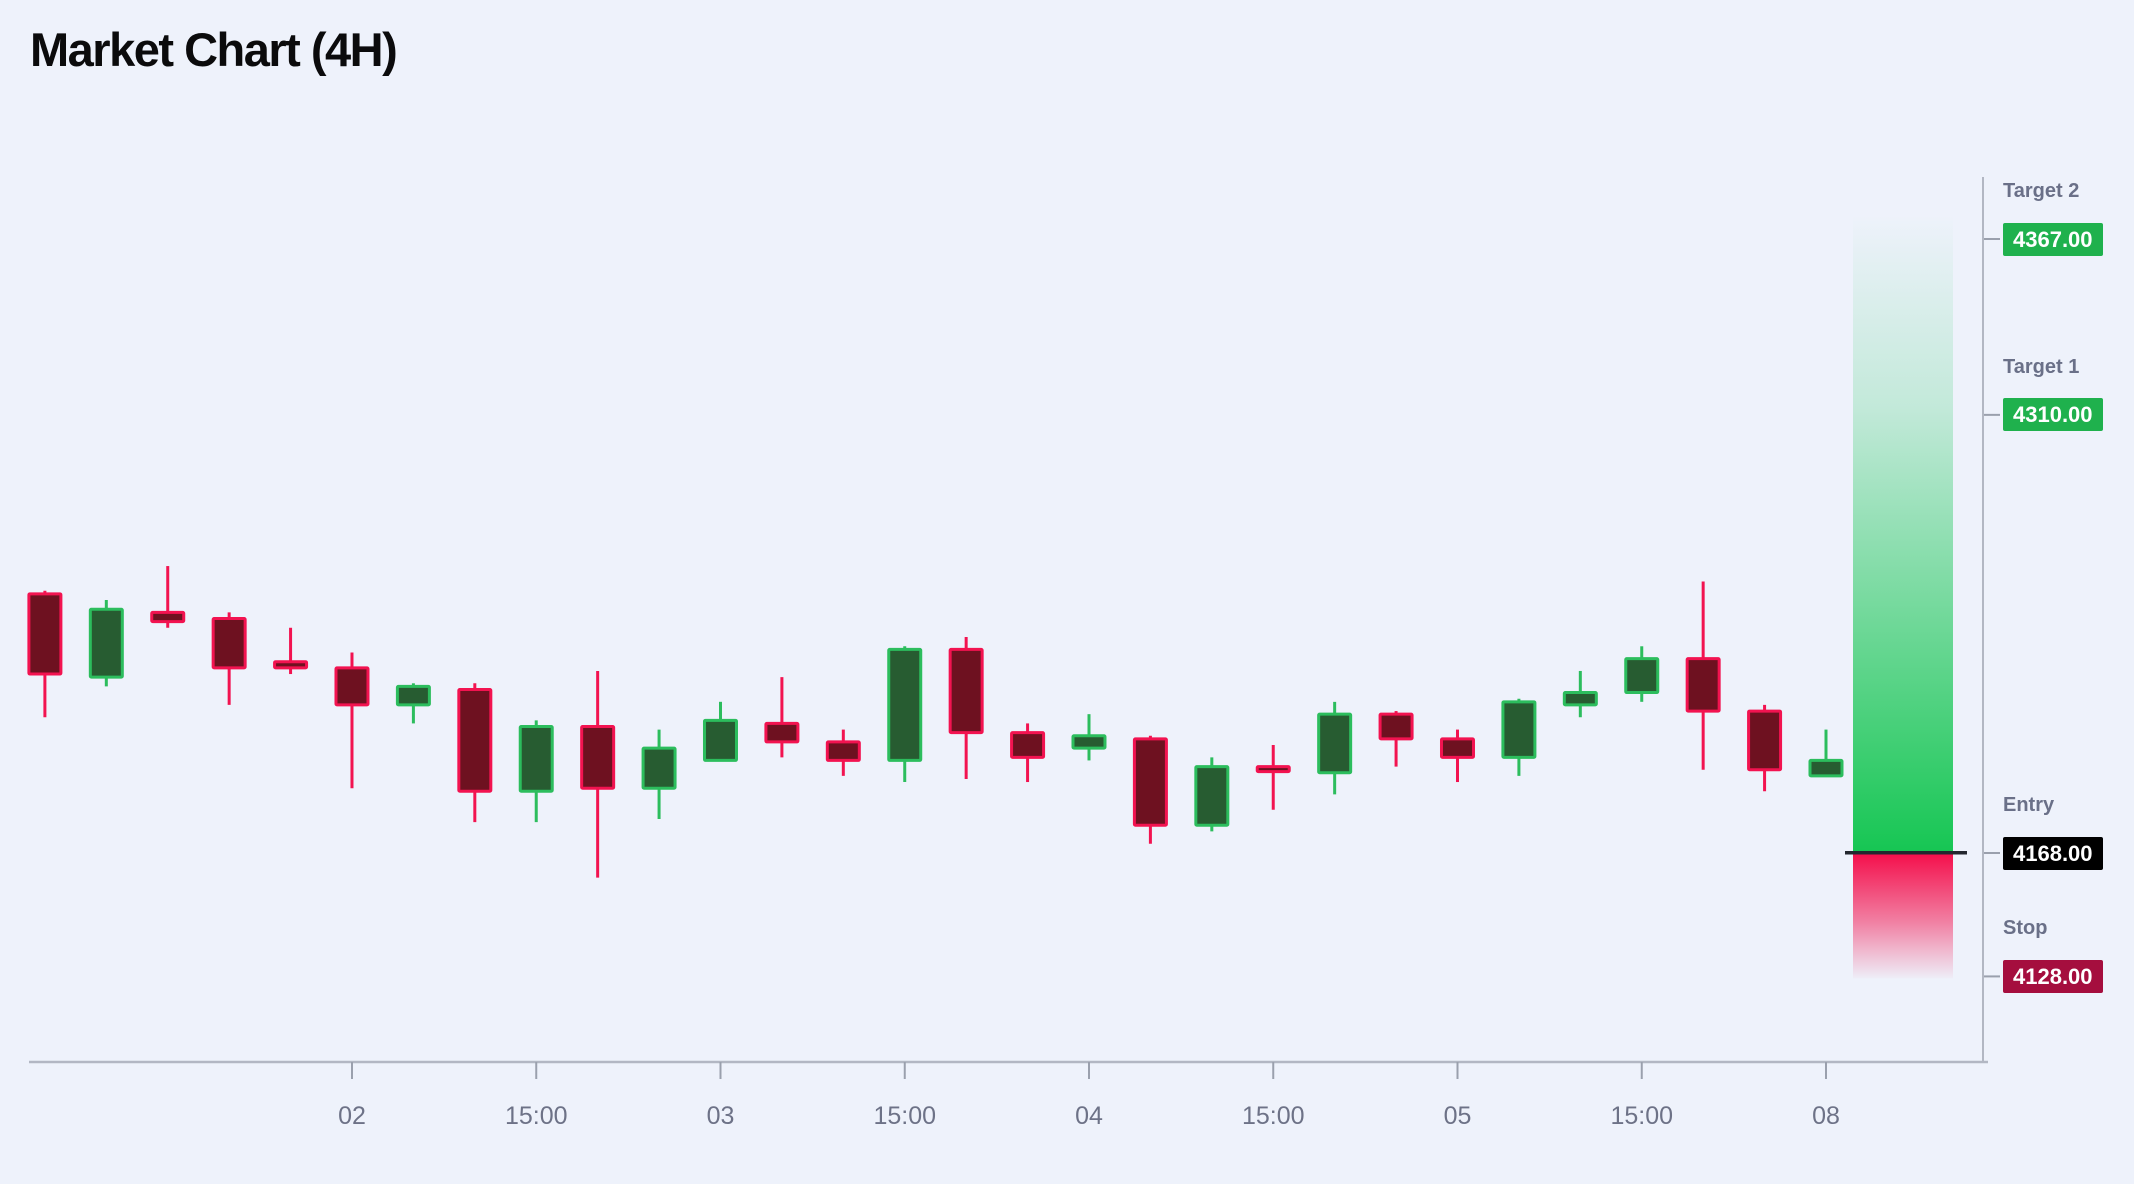 Image resolution: width=2134 pixels, height=1184 pixels. I want to click on stop-price-badge: 4128.00, so click(2053, 976).